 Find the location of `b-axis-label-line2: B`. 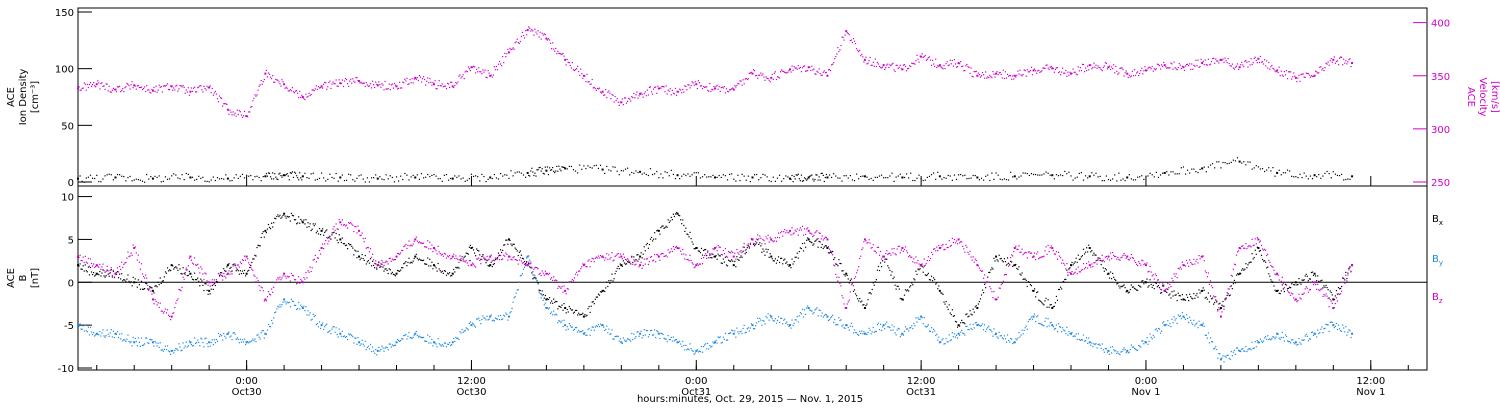

b-axis-label-line2: B is located at coordinates (23, 277).